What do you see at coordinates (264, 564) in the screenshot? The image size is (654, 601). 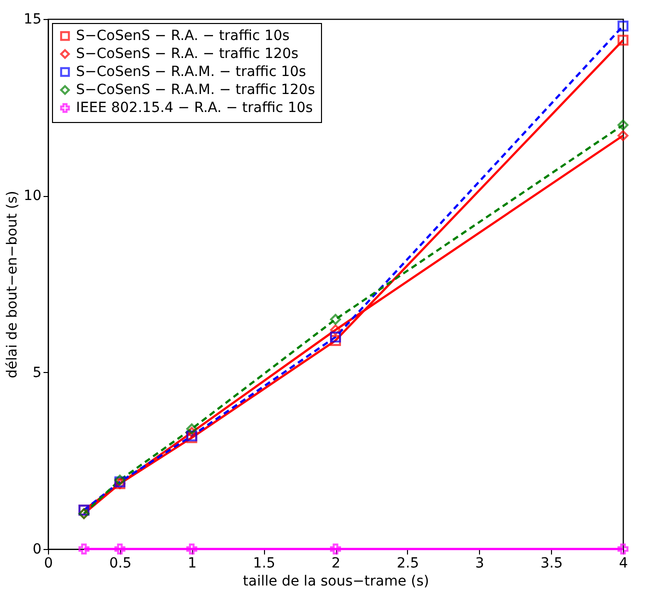 I see `x-tick-label: 1.5` at bounding box center [264, 564].